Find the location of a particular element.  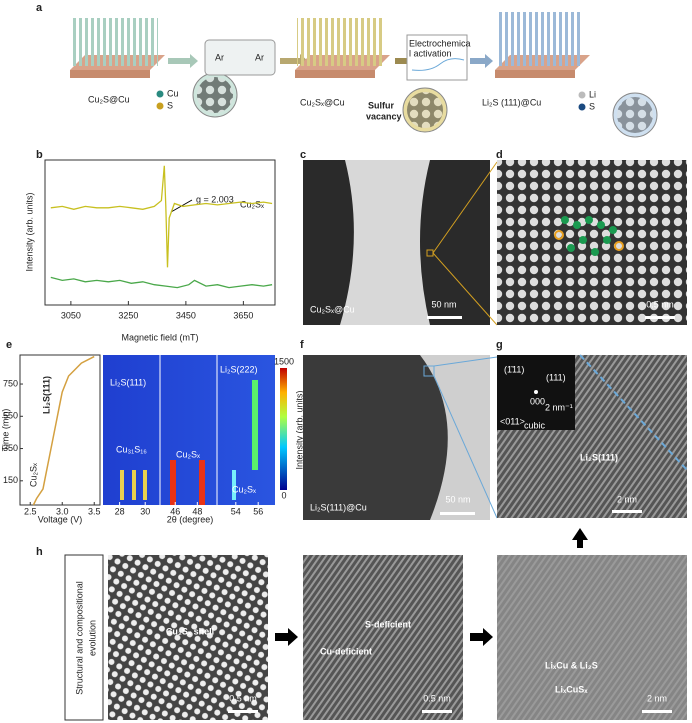

image-label: LiₓCuSₓ is located at coordinates (571, 689).